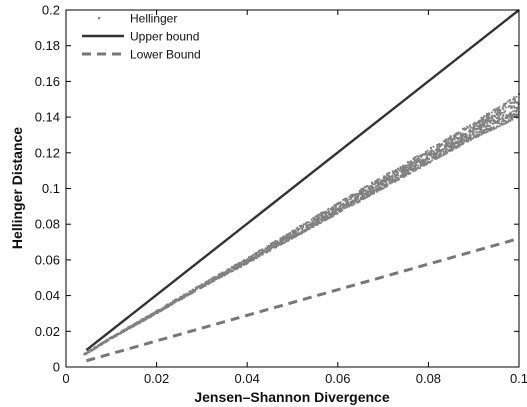  Describe the element at coordinates (47, 117) in the screenshot. I see `y-tick-label: 0.14` at that location.